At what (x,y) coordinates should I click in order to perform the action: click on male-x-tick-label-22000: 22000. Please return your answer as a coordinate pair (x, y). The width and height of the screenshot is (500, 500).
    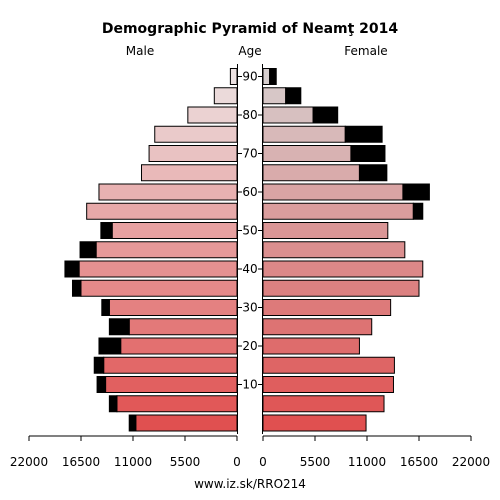
    Looking at the image, I should click on (29, 462).